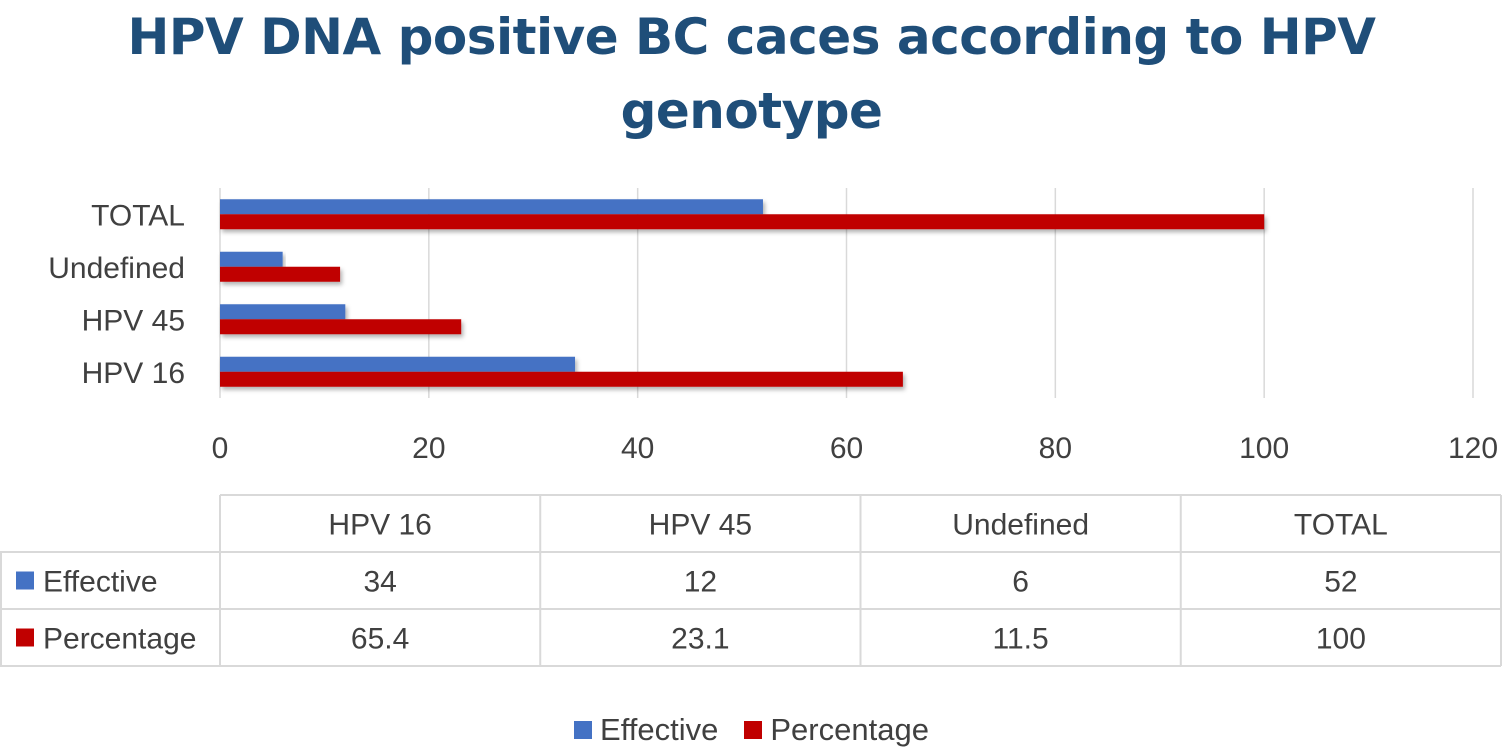 This screenshot has width=1503, height=750. I want to click on x-tick-label-100: 100, so click(1264, 448).